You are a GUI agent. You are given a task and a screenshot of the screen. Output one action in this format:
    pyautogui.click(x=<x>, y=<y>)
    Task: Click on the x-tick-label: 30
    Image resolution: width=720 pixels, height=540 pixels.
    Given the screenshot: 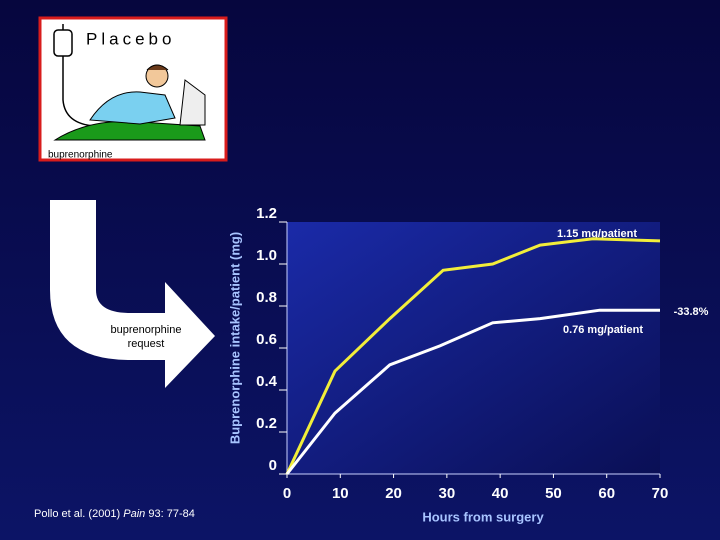 What is the action you would take?
    pyautogui.click(x=447, y=493)
    